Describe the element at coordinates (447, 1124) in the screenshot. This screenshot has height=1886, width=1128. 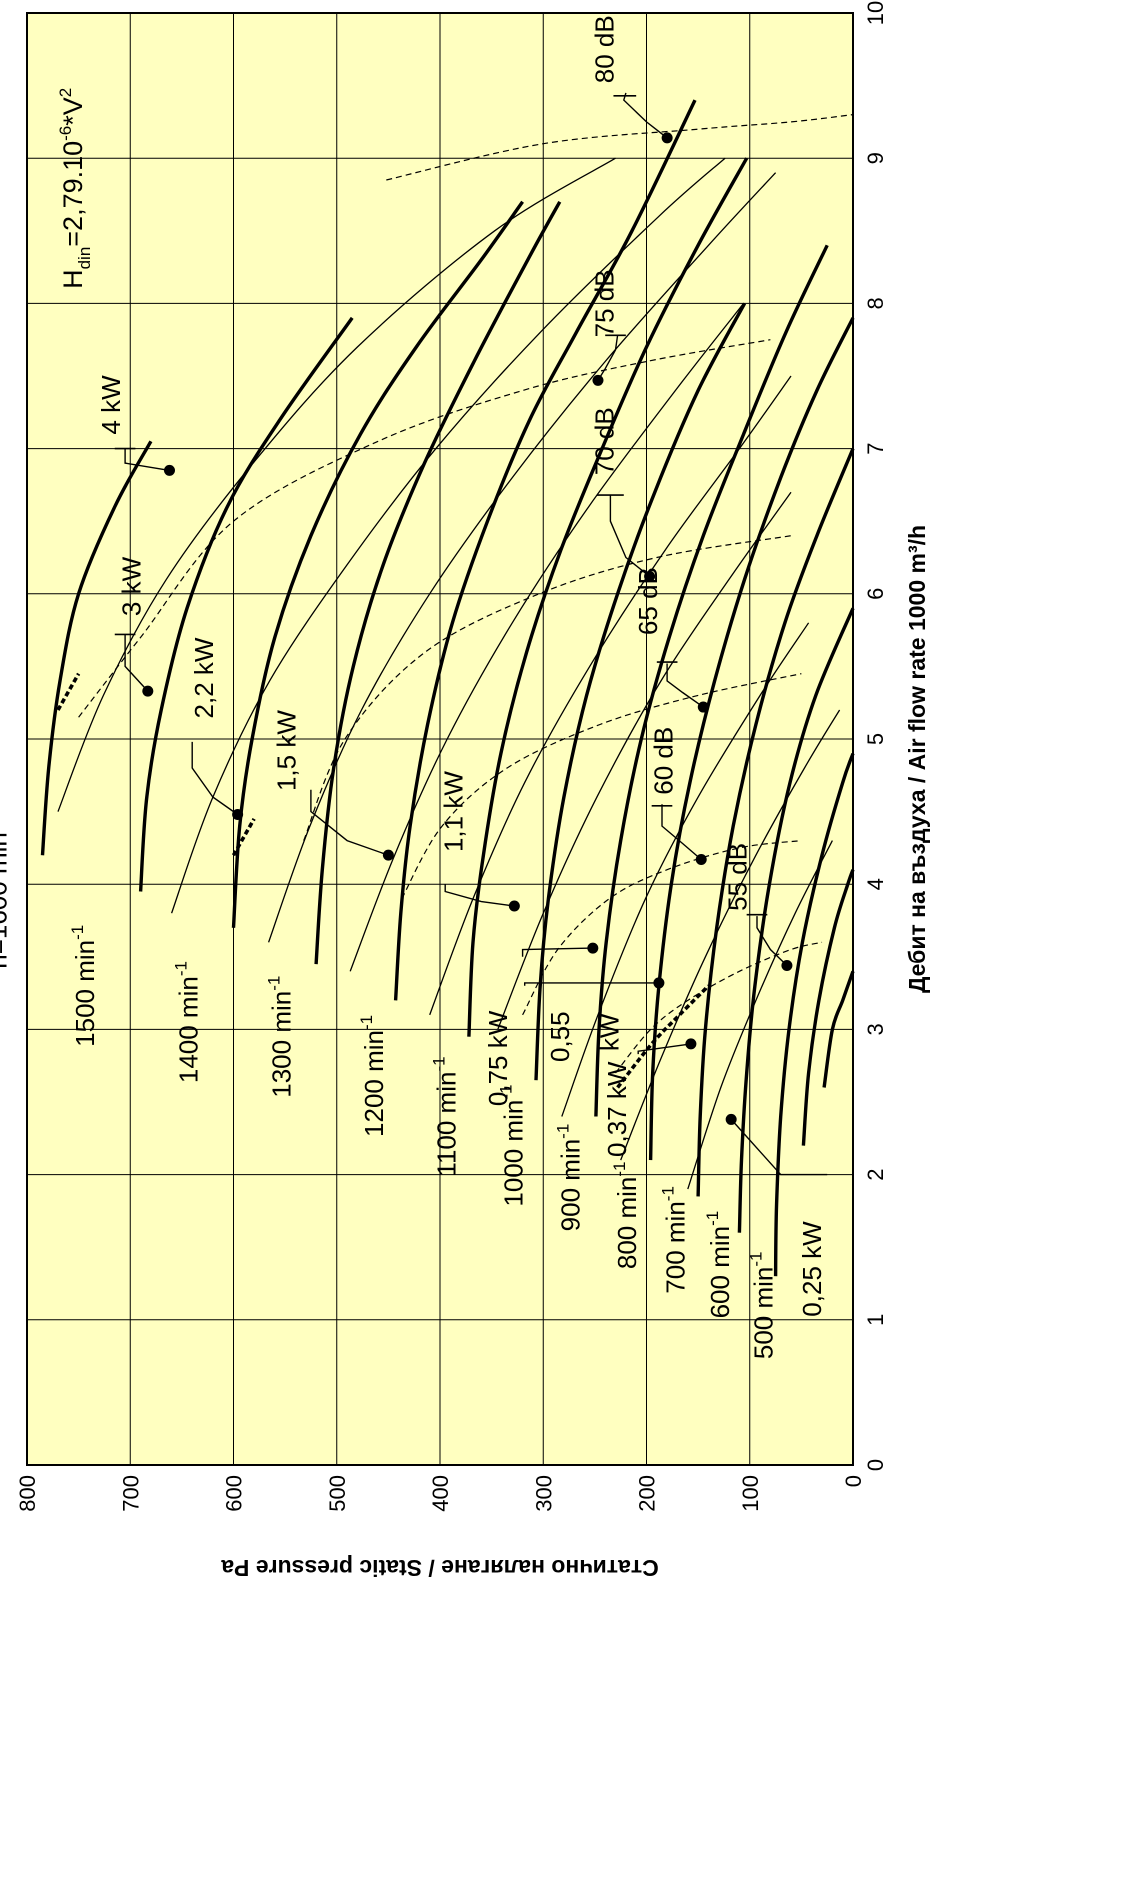
I see `curve-label-text: 1100 min` at that location.